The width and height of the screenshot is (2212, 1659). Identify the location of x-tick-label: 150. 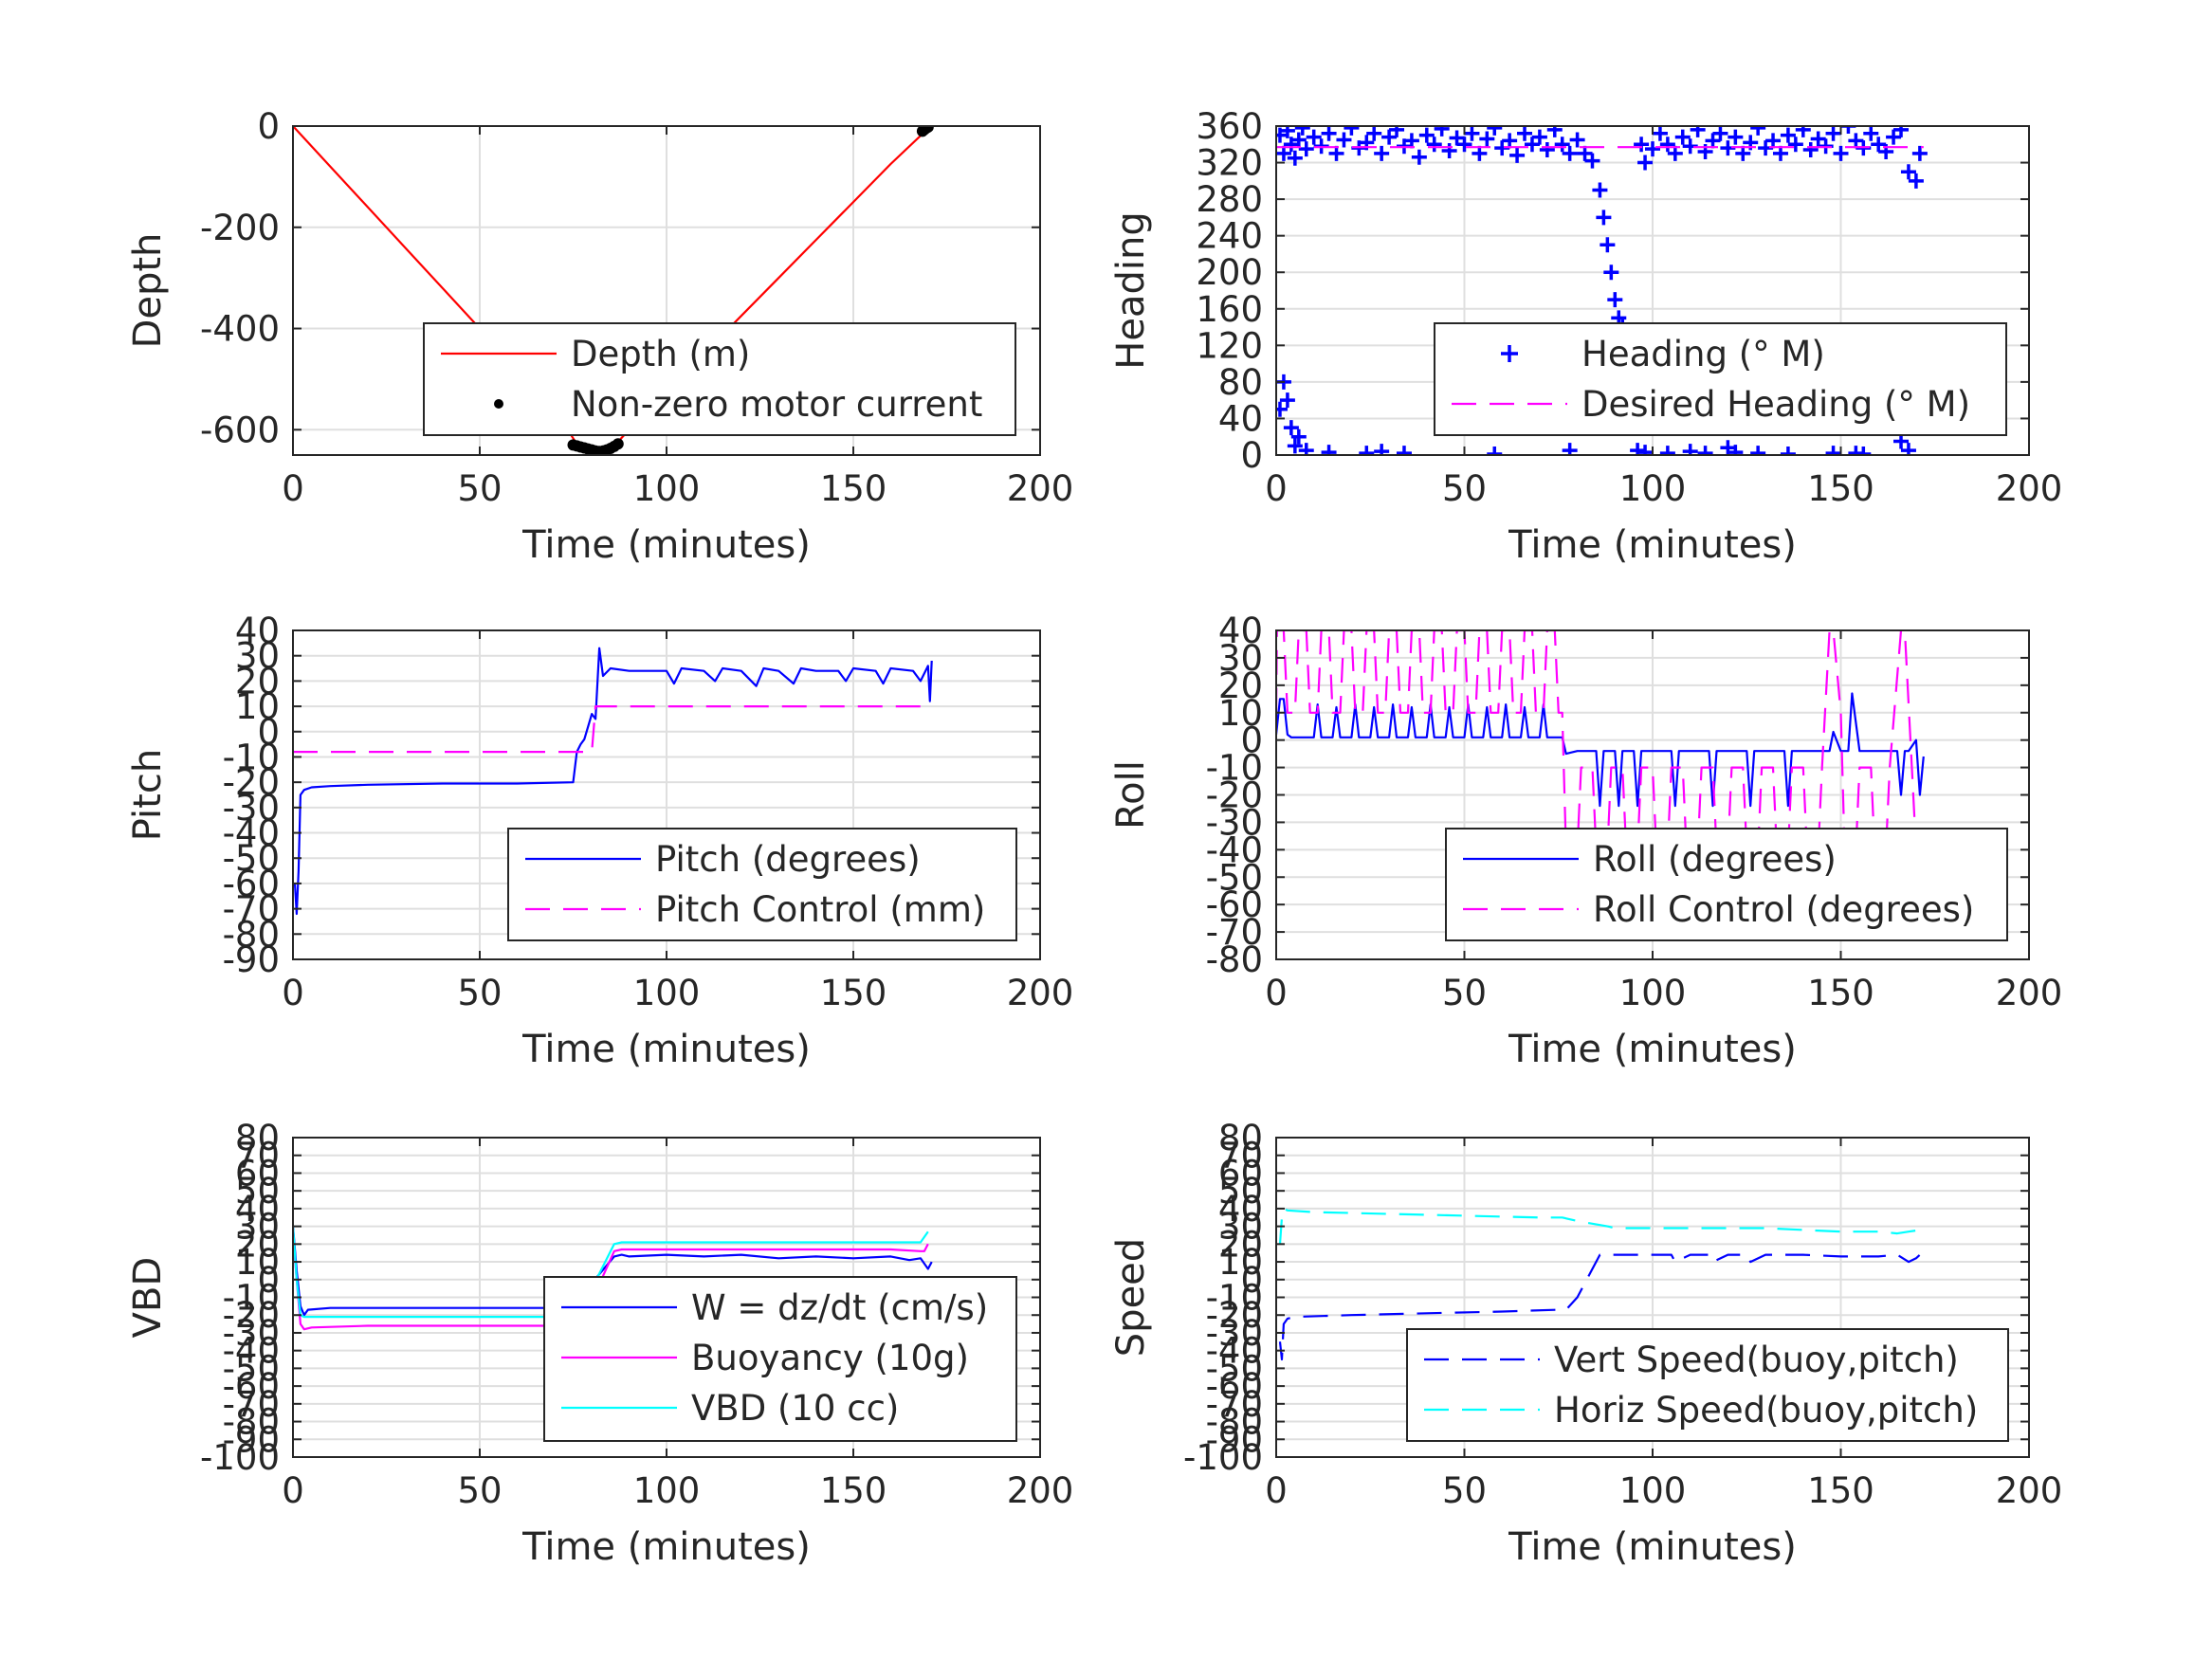
(853, 488).